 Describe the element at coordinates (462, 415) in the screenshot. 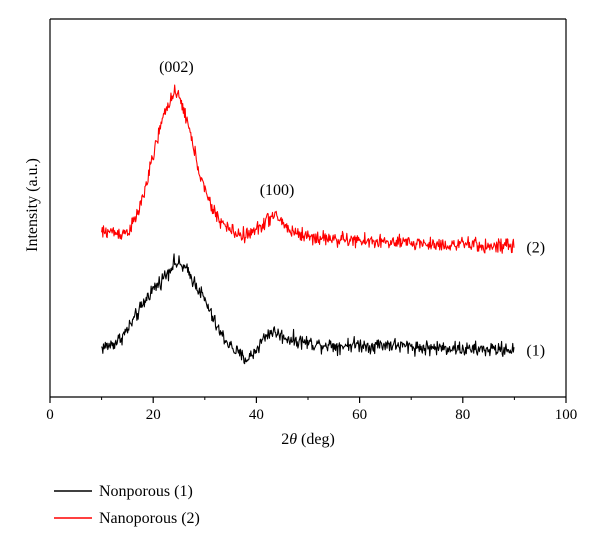

I see `x-tick-label: 80` at that location.